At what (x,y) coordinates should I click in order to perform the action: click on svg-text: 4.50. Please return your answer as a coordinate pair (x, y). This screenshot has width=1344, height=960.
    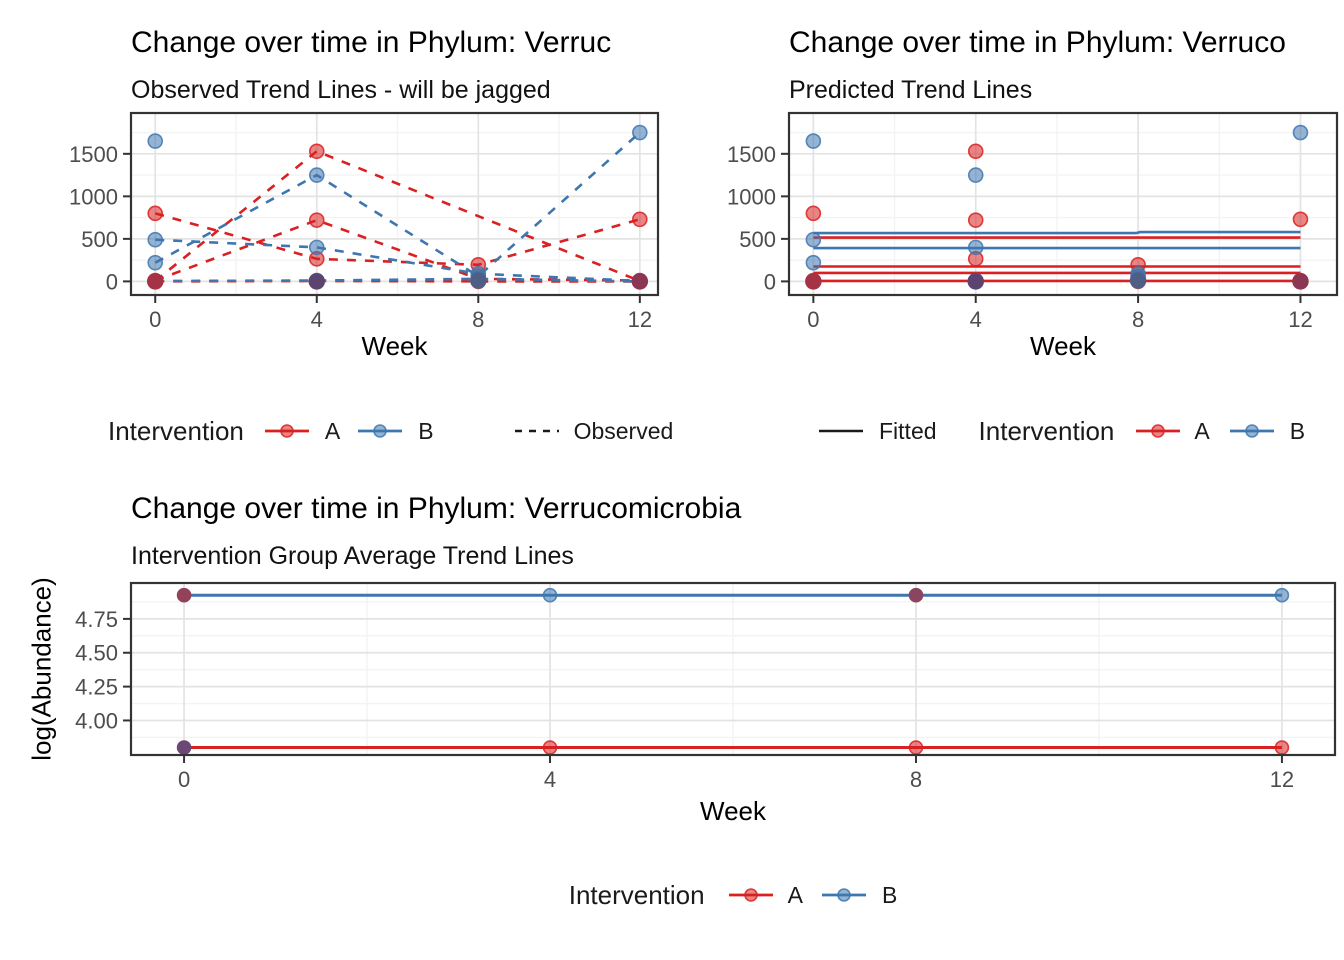
    Looking at the image, I should click on (96, 653).